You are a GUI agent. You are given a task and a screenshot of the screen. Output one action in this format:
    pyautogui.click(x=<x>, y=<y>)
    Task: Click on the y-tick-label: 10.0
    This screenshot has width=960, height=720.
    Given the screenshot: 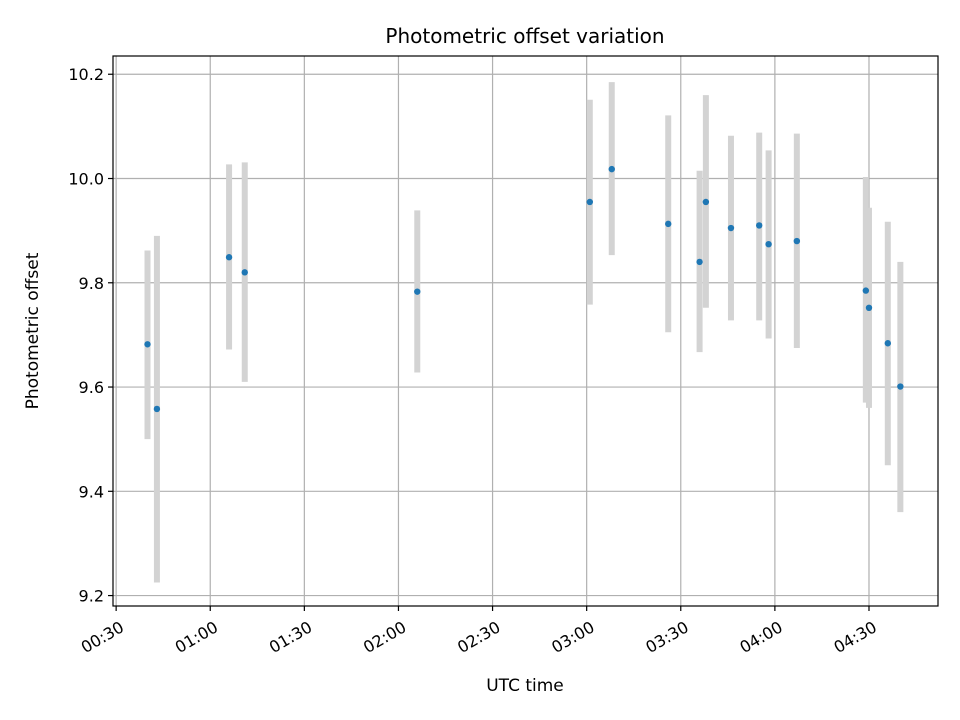 What is the action you would take?
    pyautogui.click(x=86, y=179)
    